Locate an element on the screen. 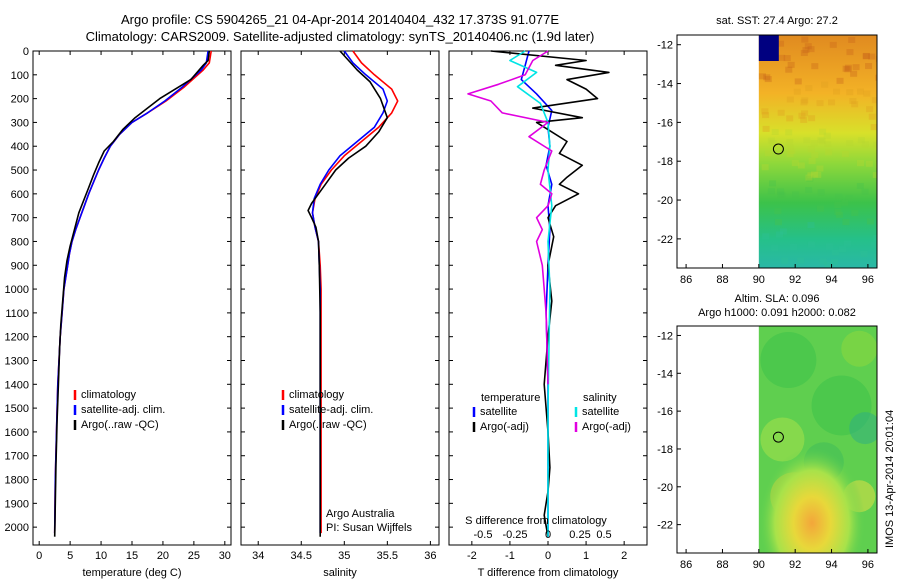  diff-legend-label: satellite is located at coordinates (600, 412).